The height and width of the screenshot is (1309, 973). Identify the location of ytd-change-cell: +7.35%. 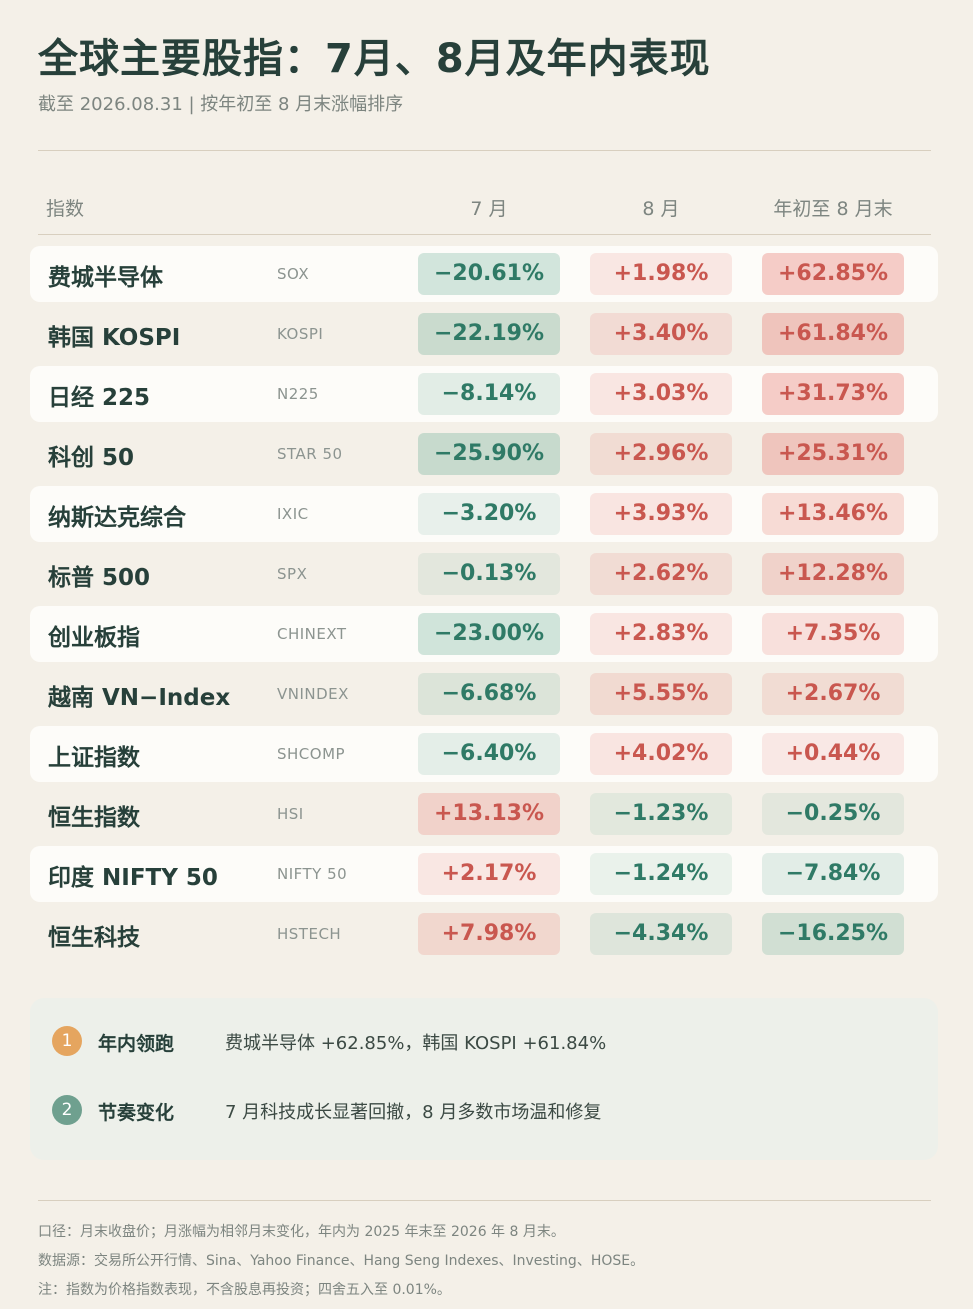
(833, 634).